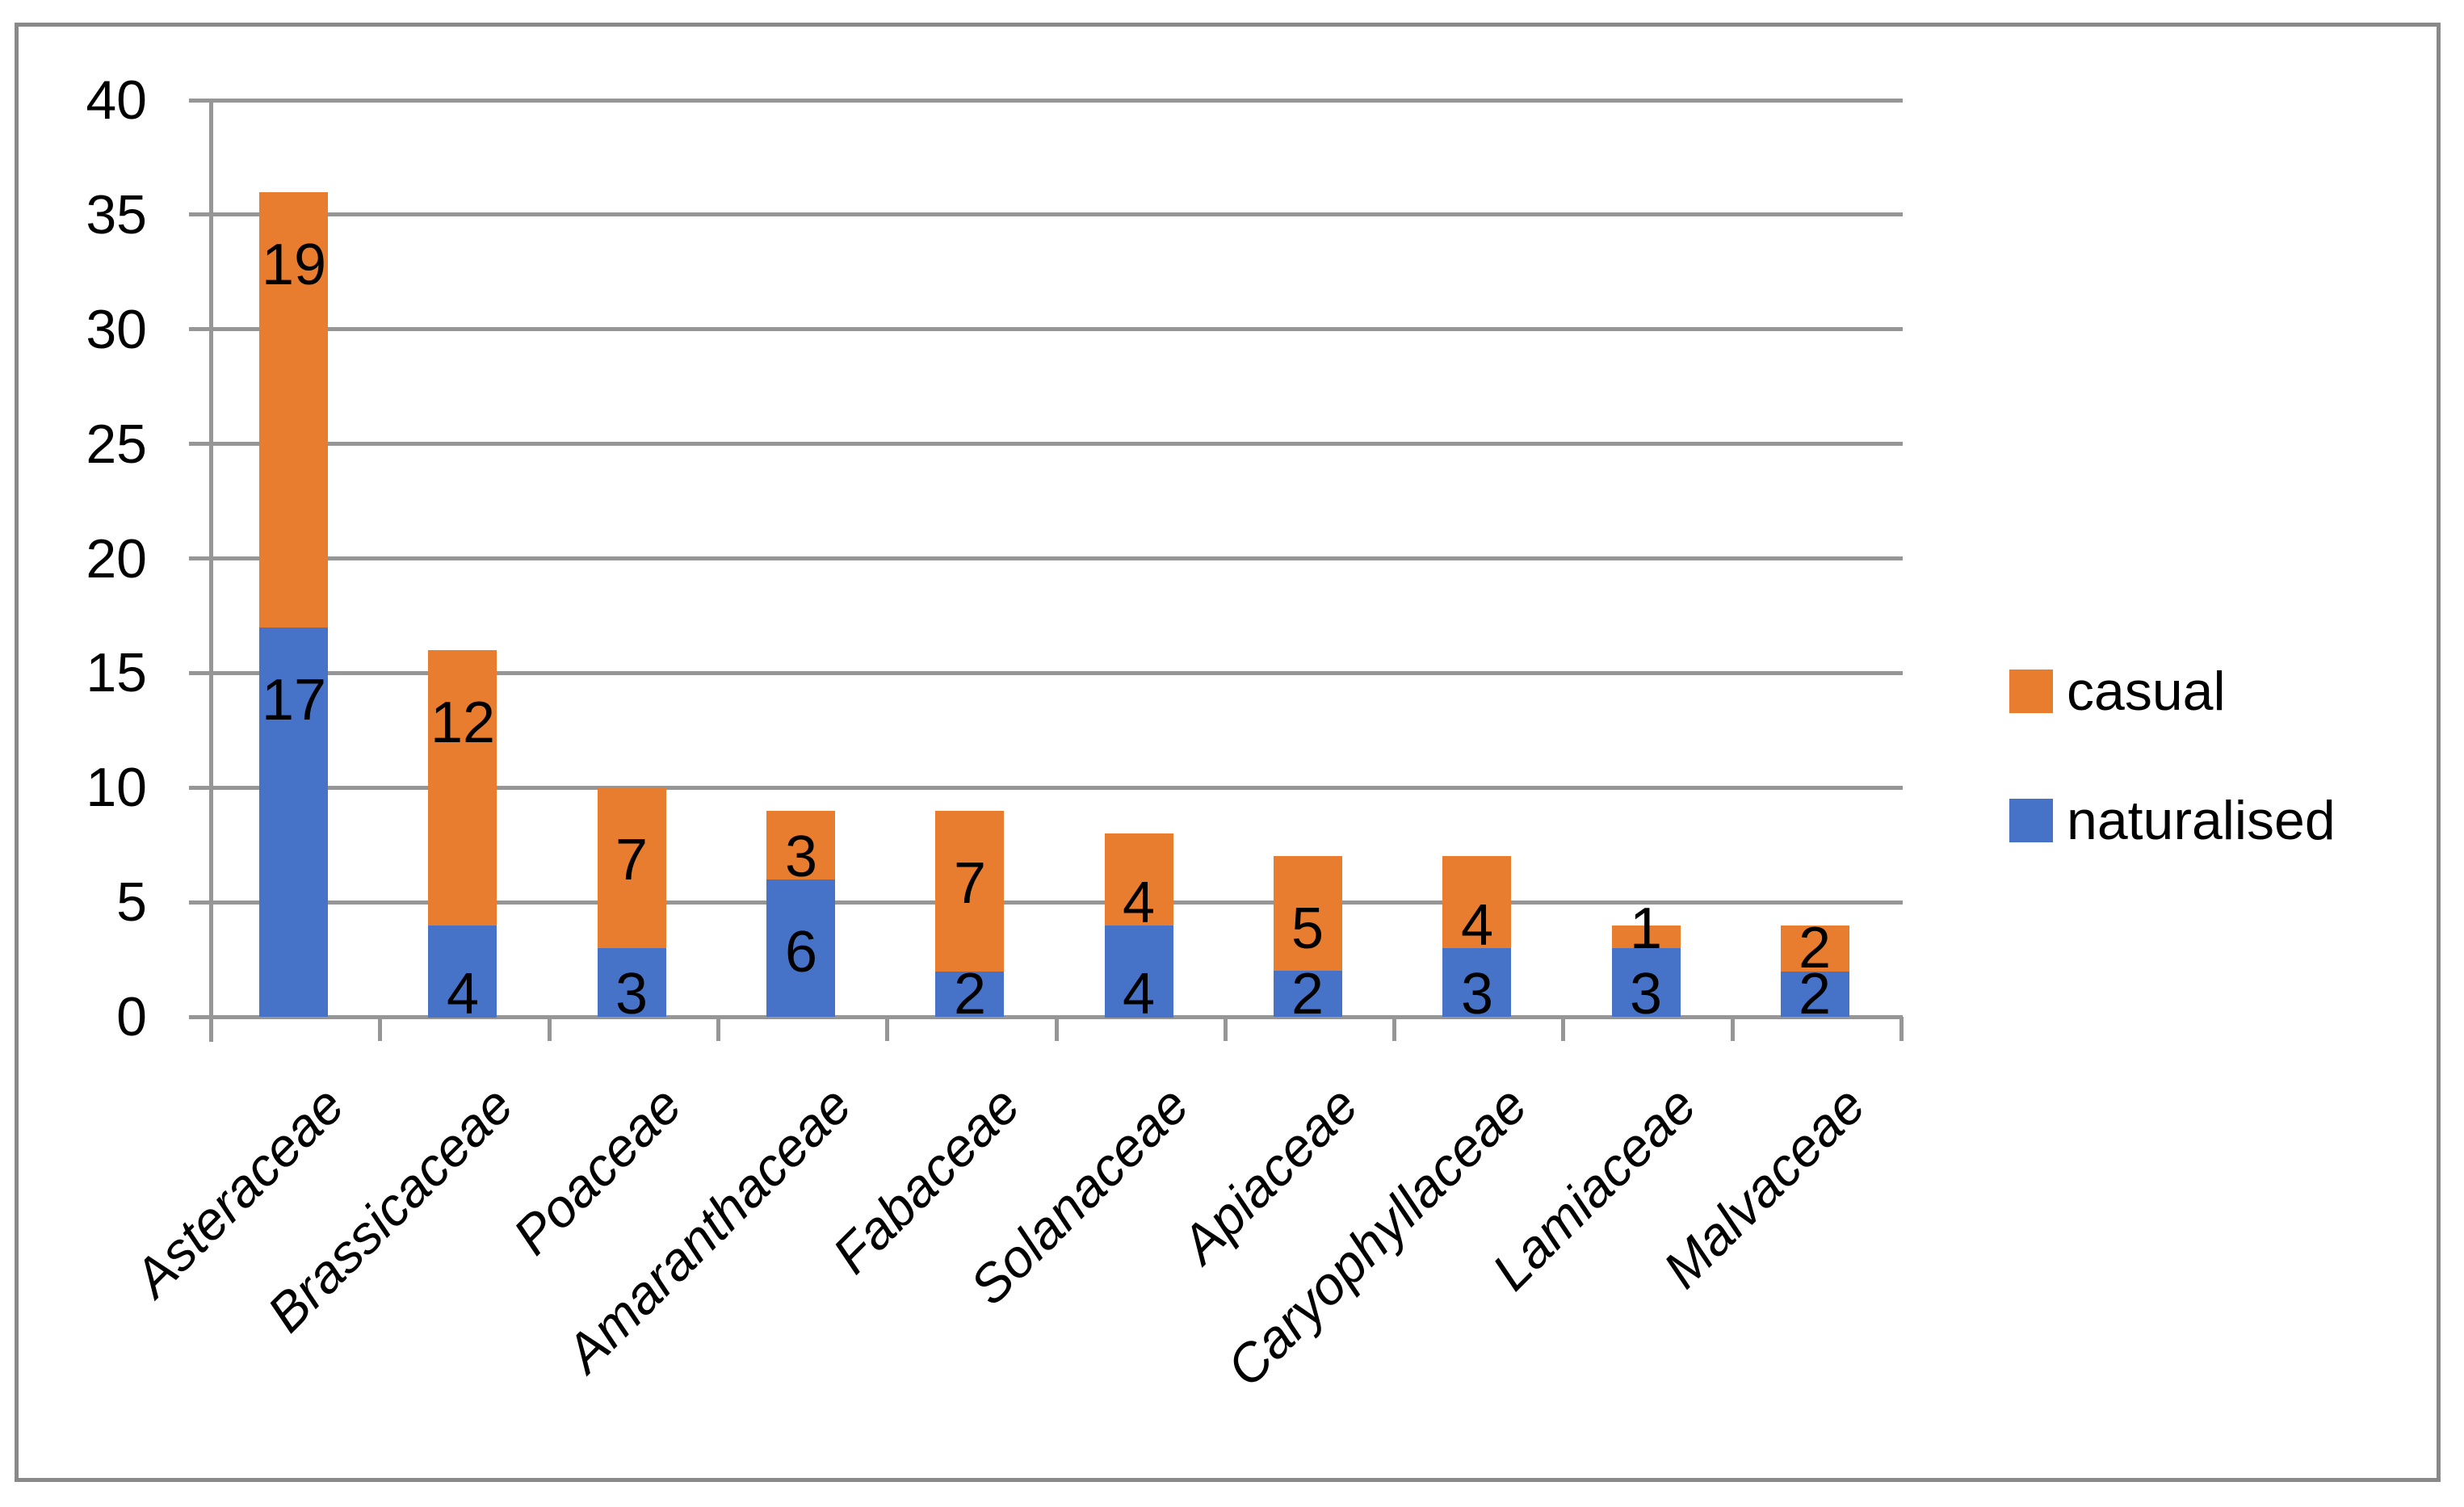 This screenshot has height=1507, width=2464. I want to click on bar-segment-casual-fabaceae, so click(969, 891).